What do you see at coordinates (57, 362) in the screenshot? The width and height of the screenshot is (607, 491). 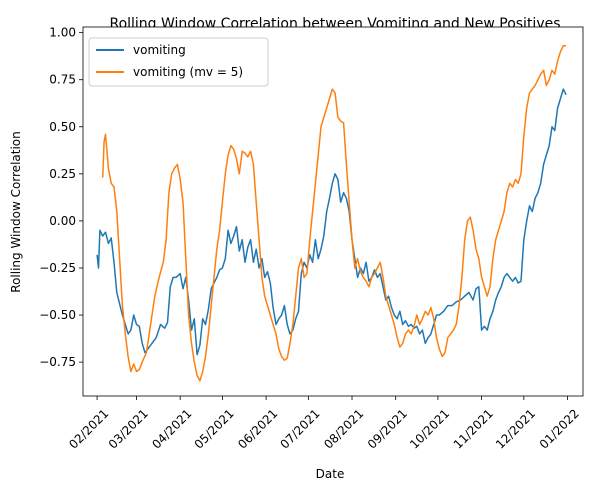 I see `y-tick-label: −0.75` at bounding box center [57, 362].